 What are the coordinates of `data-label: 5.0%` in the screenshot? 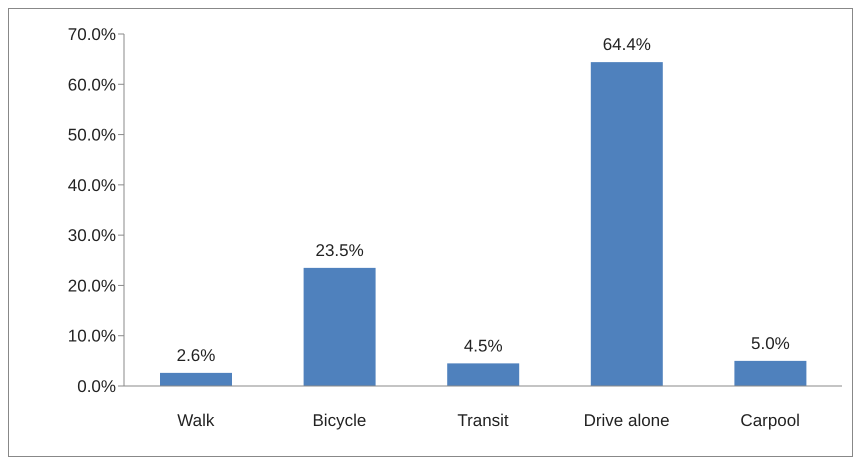 It's located at (770, 343).